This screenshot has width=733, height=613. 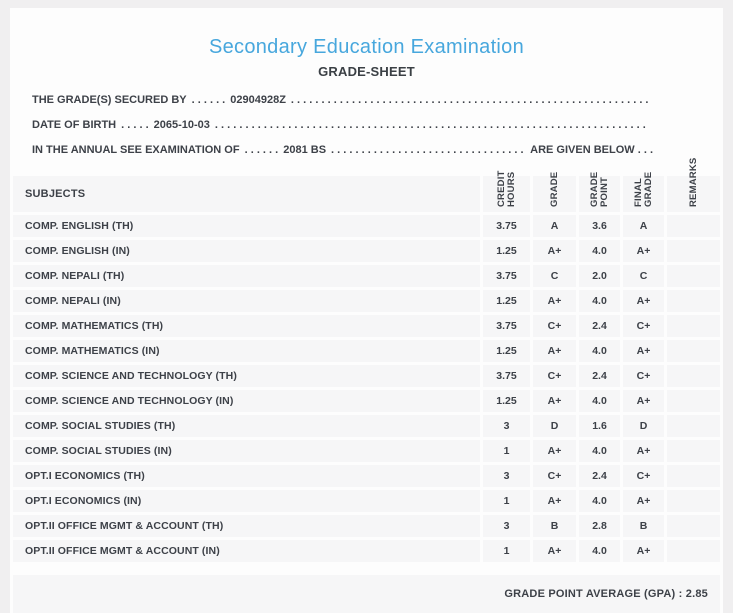 I want to click on cell-subject: COMP. MATHEMATICS (TH), so click(x=246, y=326).